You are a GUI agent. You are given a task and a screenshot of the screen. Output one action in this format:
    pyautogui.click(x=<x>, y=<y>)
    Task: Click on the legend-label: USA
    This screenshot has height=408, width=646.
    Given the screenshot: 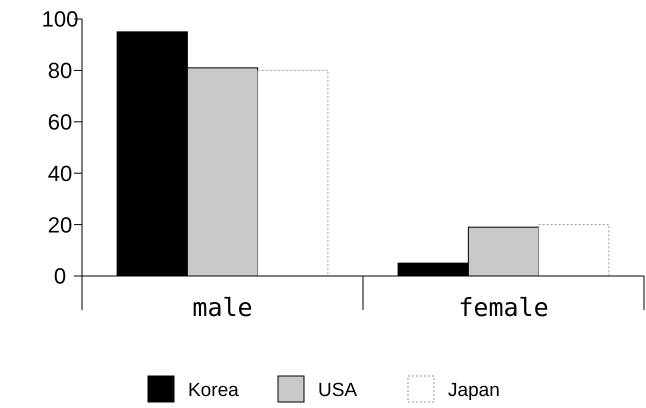 What is the action you would take?
    pyautogui.click(x=338, y=390)
    